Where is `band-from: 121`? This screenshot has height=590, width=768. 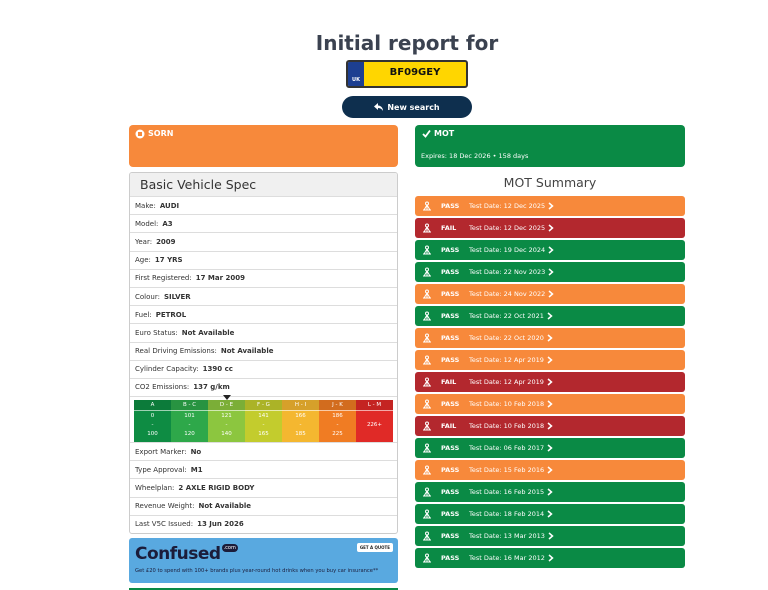 band-from: 121 is located at coordinates (226, 415).